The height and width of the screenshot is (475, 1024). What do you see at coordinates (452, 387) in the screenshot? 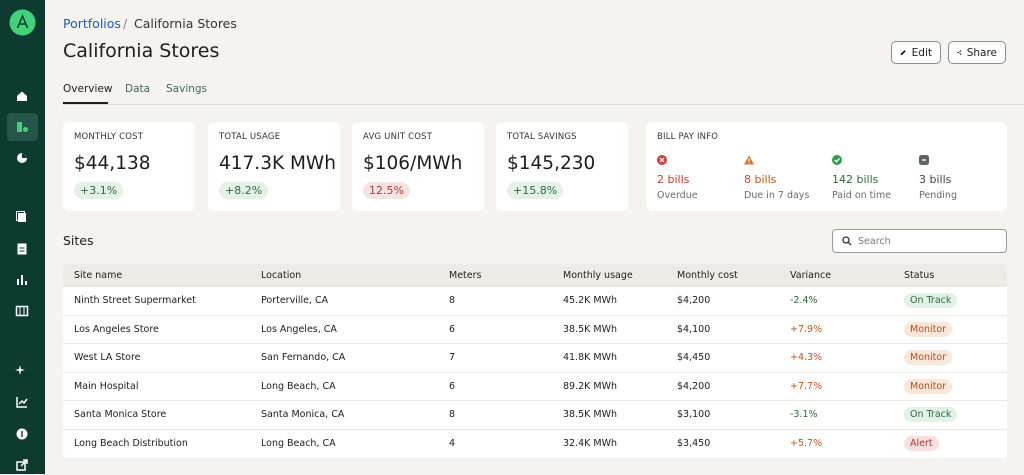
I see `table-cell: 6` at bounding box center [452, 387].